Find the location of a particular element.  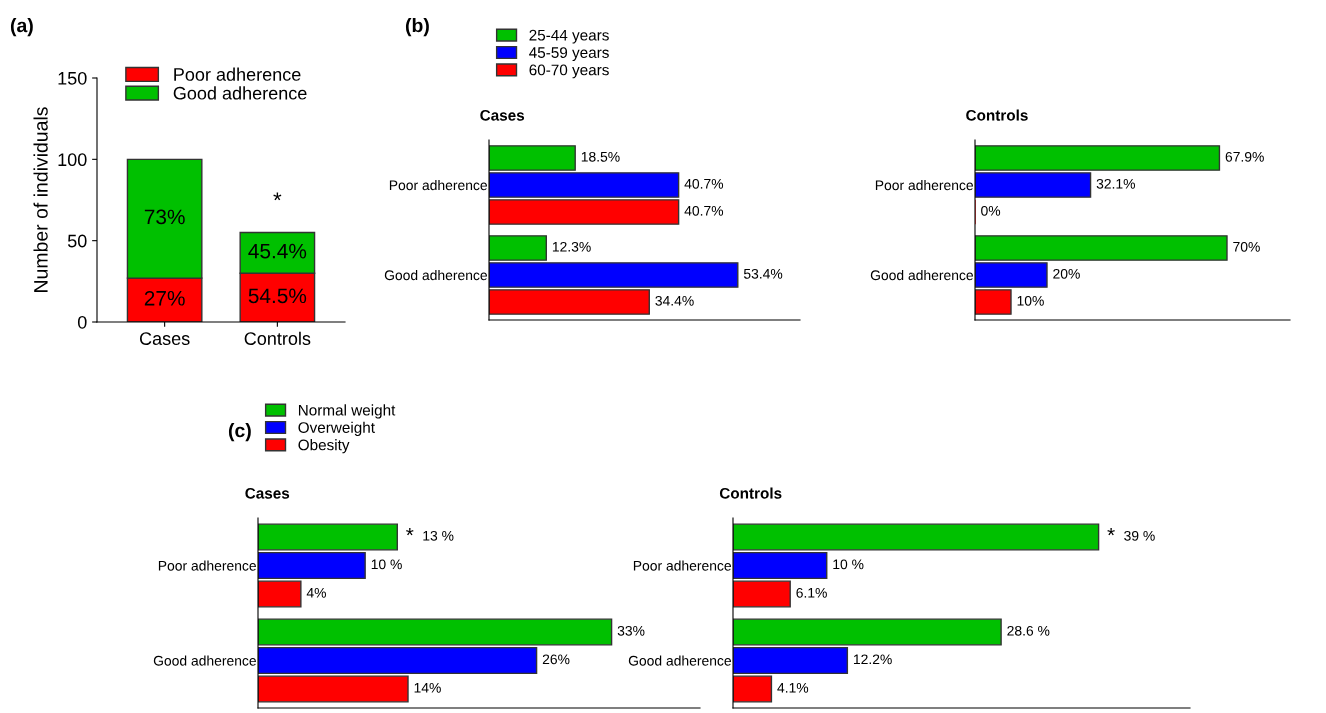

y-tick-label: 150 is located at coordinates (72, 78).